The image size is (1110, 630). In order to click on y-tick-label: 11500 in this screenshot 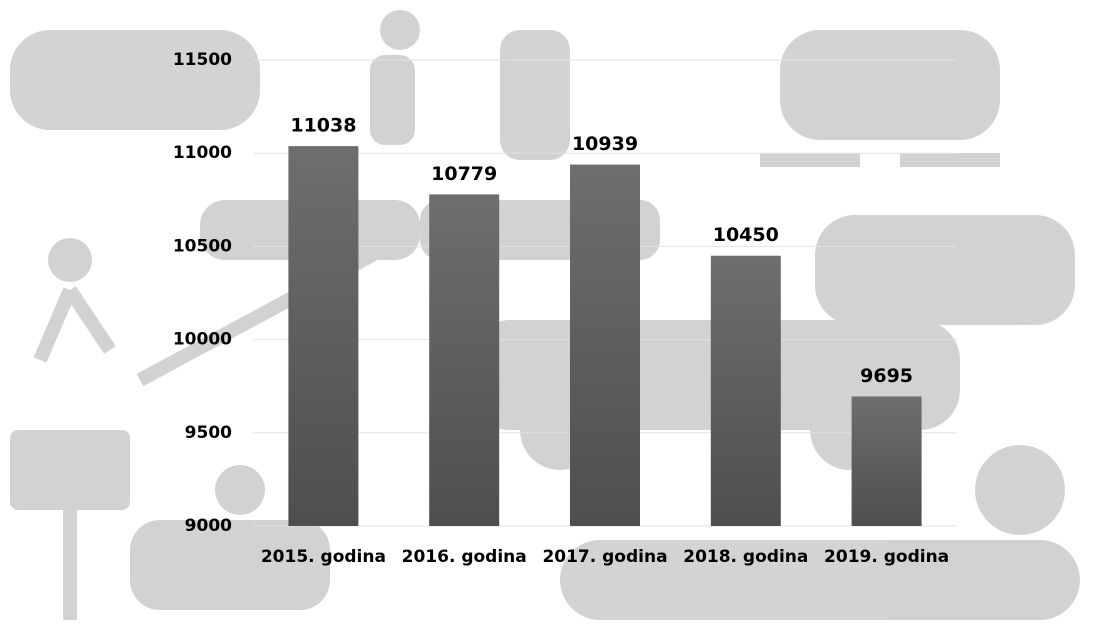, I will do `click(202, 60)`.